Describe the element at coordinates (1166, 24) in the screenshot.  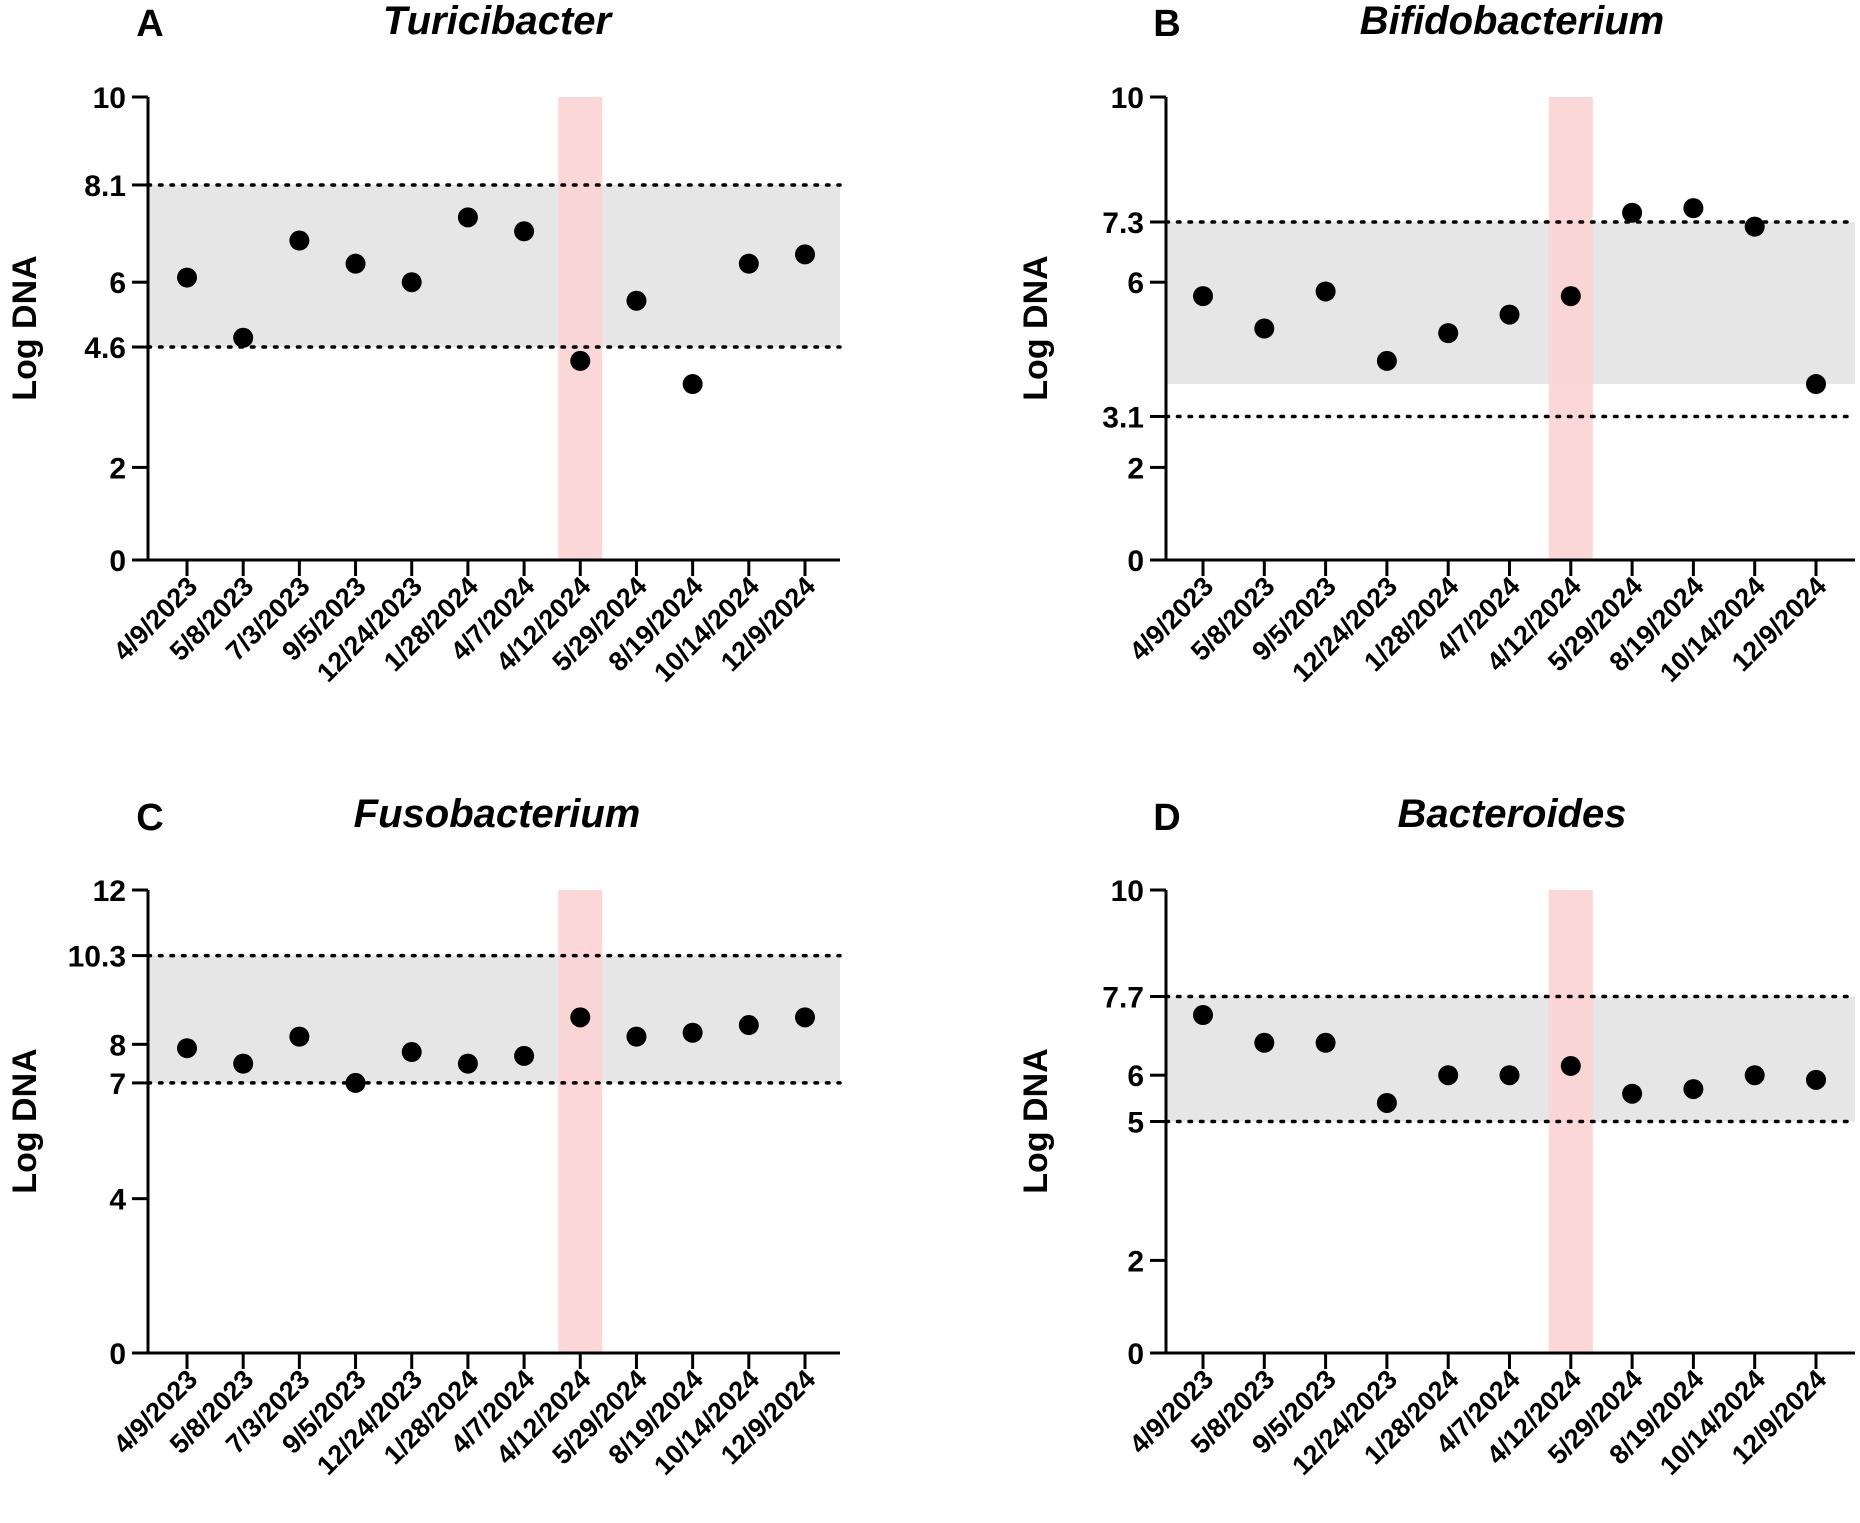
I see `panel-letter: B` at that location.